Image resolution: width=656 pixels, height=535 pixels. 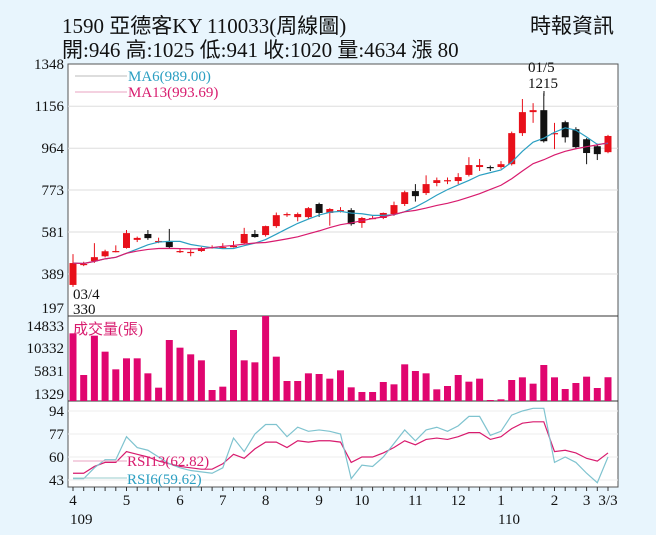 What do you see at coordinates (260, 50) in the screenshot?
I see `ohlc-summary: 開:946 高:1025 低:941 收:1020 量:4634 漲 80` at bounding box center [260, 50].